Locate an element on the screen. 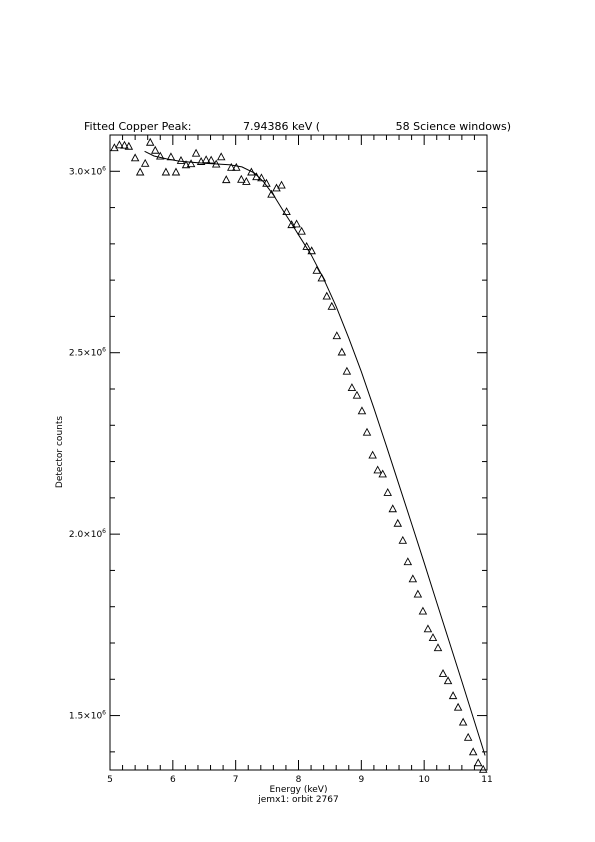  y-tick-labels: 1.5×10⁶ 2.0×10⁶ 2.5×10⁶ 3.0×10⁶ is located at coordinates (87, 443).